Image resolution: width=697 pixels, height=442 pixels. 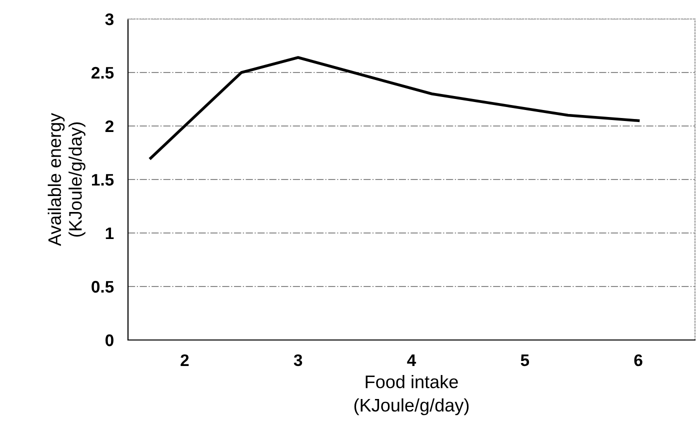 I want to click on y-tick-label: 2, so click(x=109, y=126).